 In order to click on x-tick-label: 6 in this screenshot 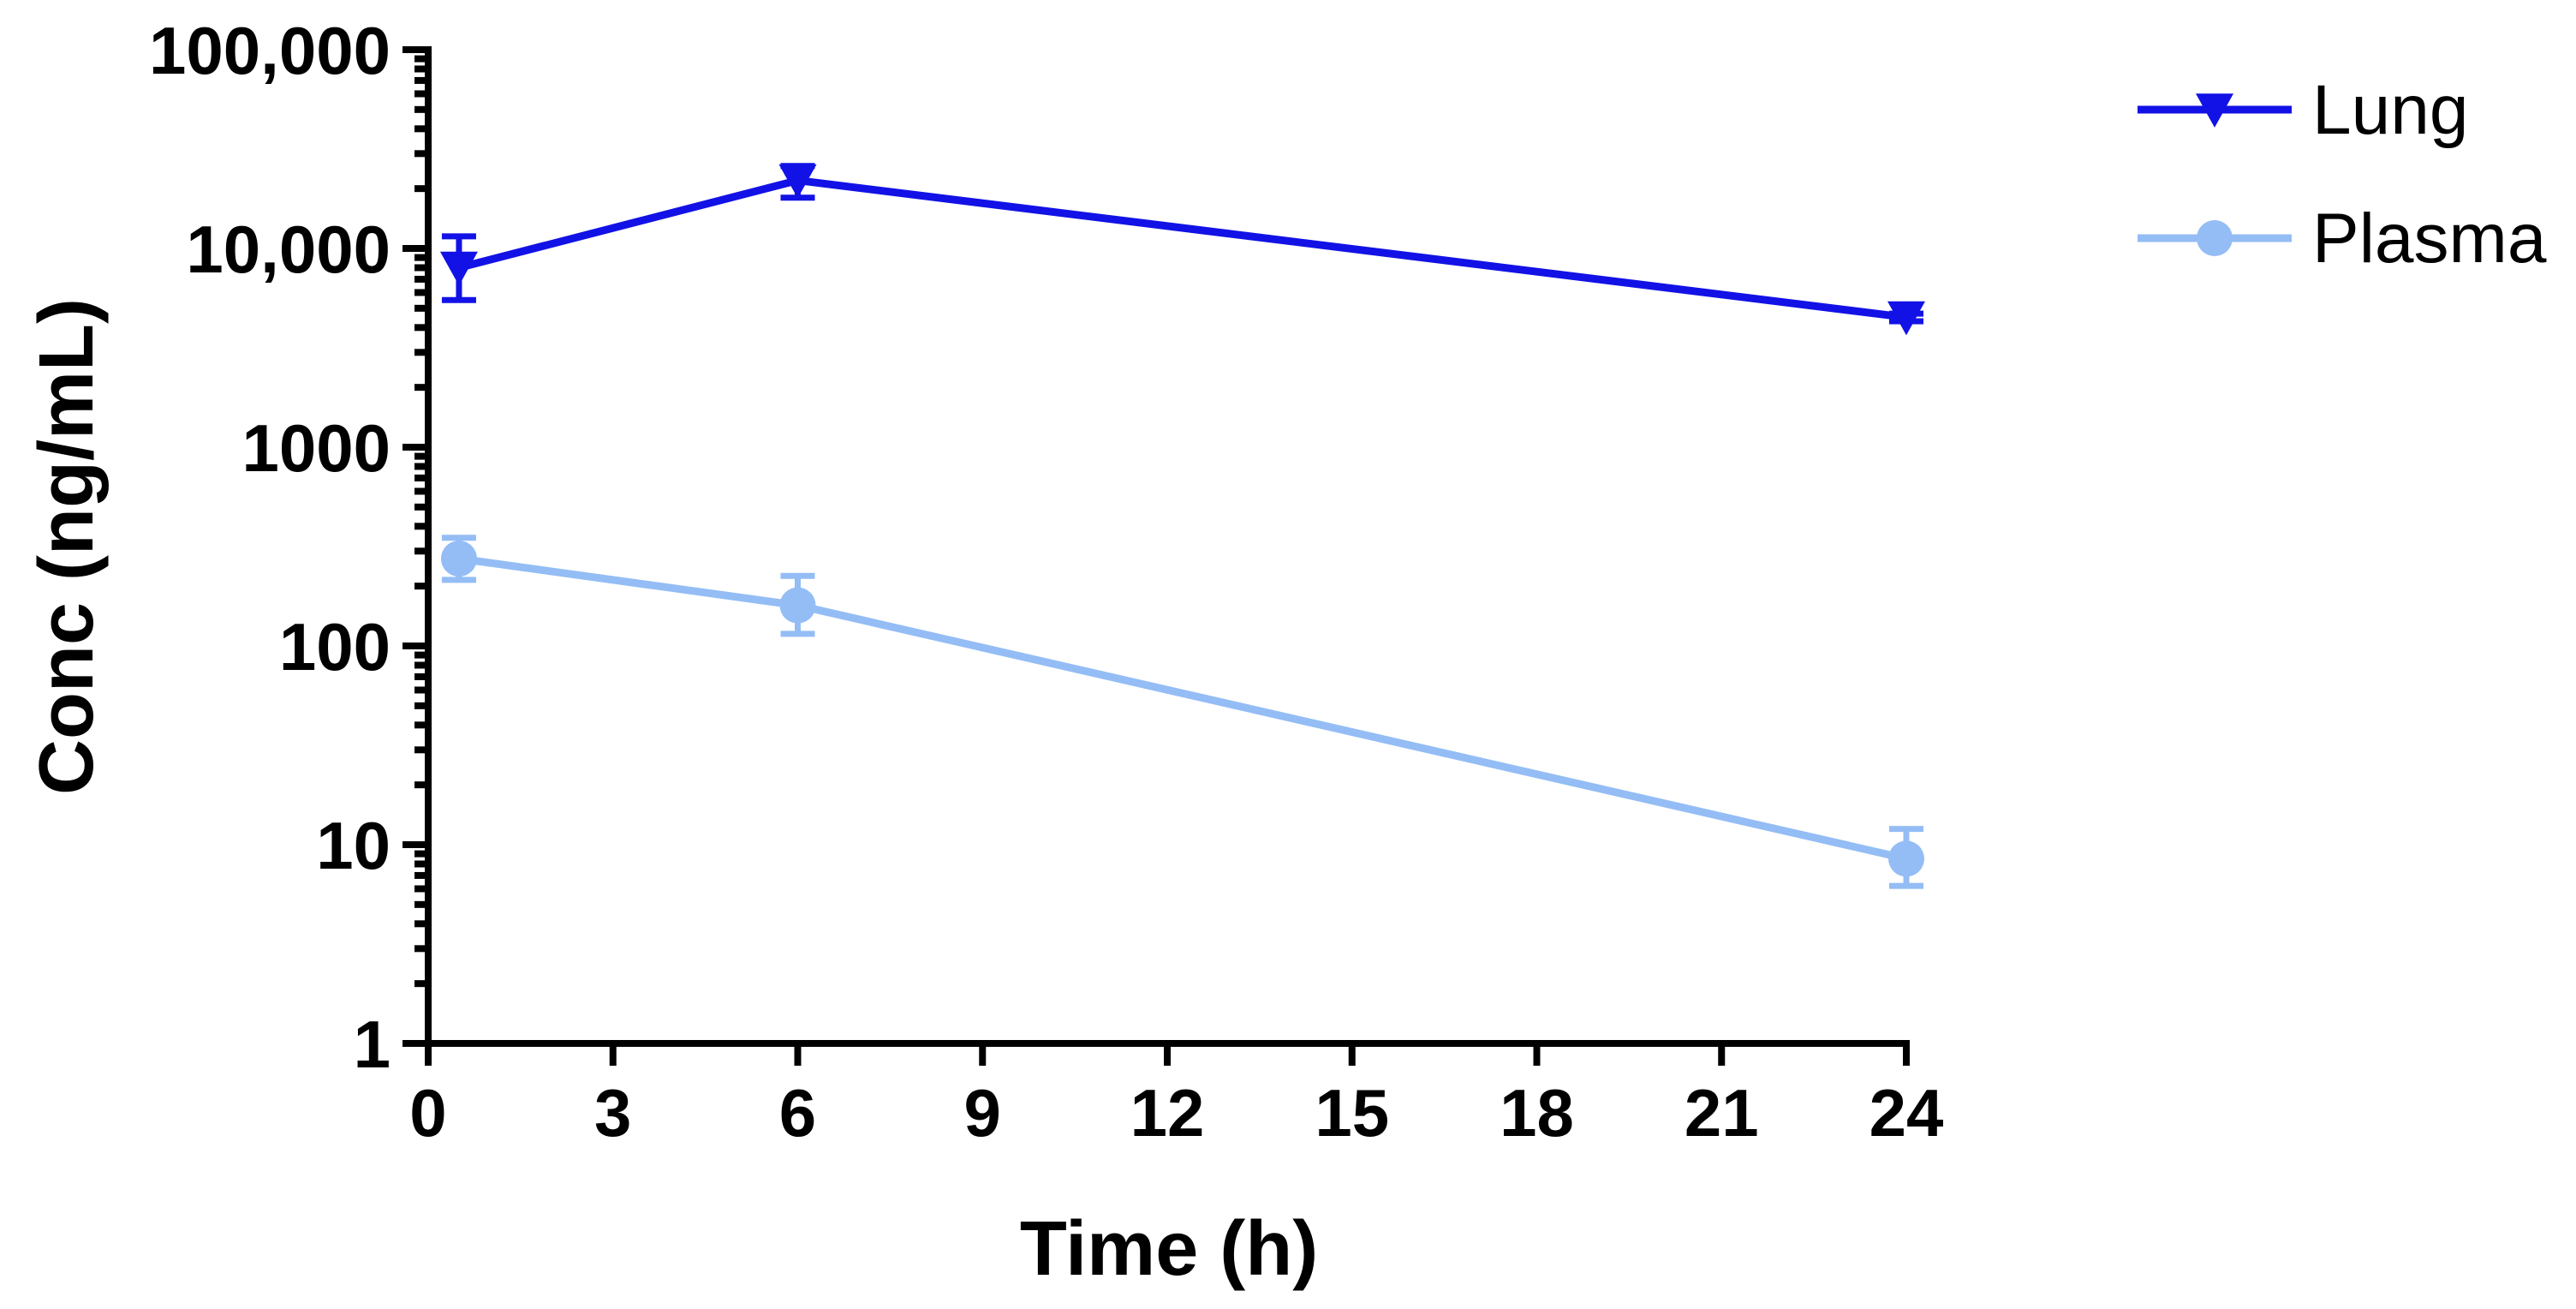, I will do `click(797, 1113)`.